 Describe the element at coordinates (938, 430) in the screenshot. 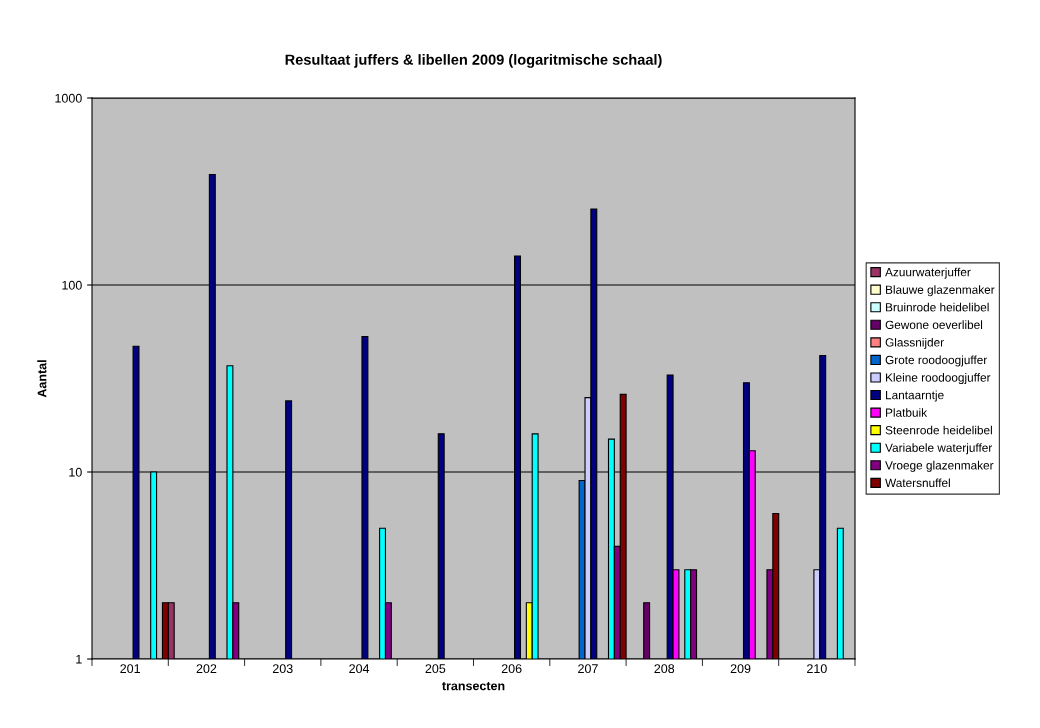

I see `legend-label: Steenrode heidelibel` at that location.